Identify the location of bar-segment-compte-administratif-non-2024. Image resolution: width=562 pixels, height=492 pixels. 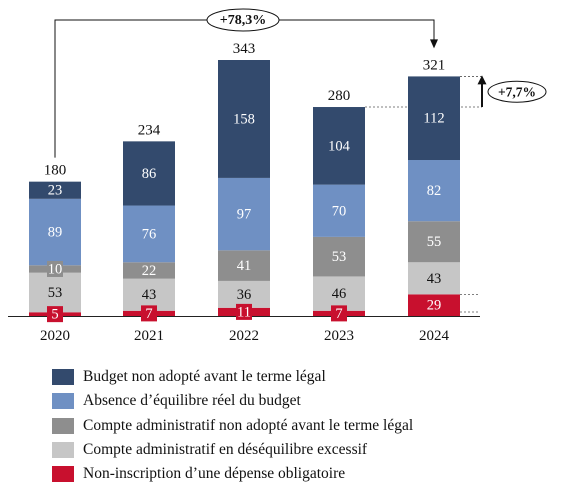
(434, 242).